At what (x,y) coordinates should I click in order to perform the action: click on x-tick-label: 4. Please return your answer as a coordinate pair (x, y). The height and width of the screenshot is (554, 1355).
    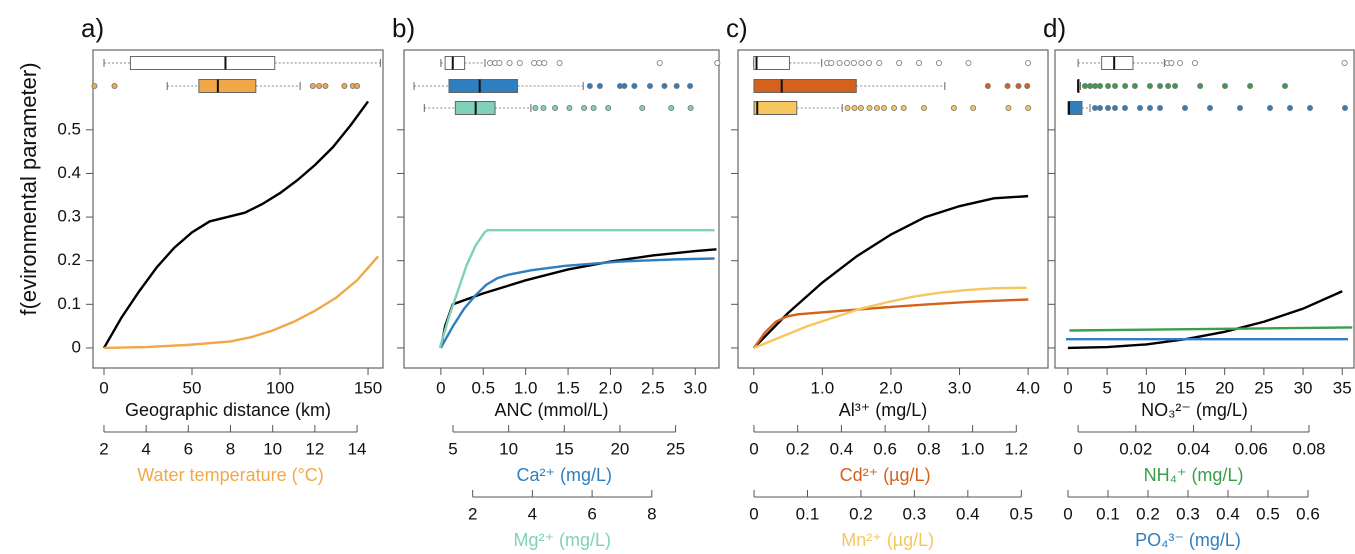
    Looking at the image, I should click on (145, 448).